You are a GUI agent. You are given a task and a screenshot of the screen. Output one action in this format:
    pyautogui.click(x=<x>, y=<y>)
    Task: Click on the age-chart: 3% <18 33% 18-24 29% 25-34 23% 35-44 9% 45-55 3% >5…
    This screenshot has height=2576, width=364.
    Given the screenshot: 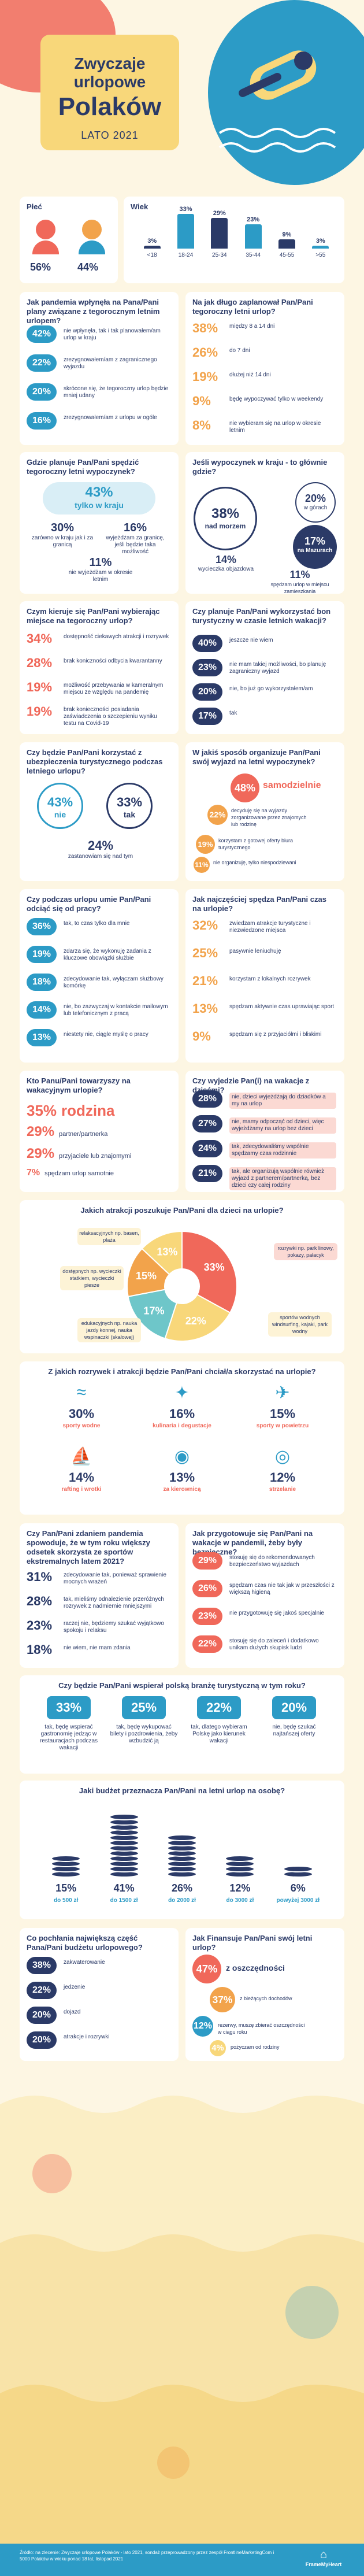 What is the action you would take?
    pyautogui.click(x=236, y=236)
    